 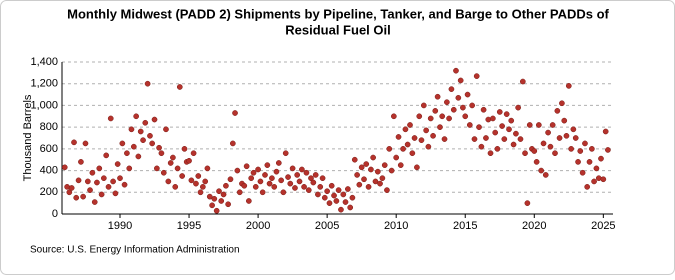 What do you see at coordinates (396, 226) in the screenshot?
I see `x-tick-label: 2010` at bounding box center [396, 226].